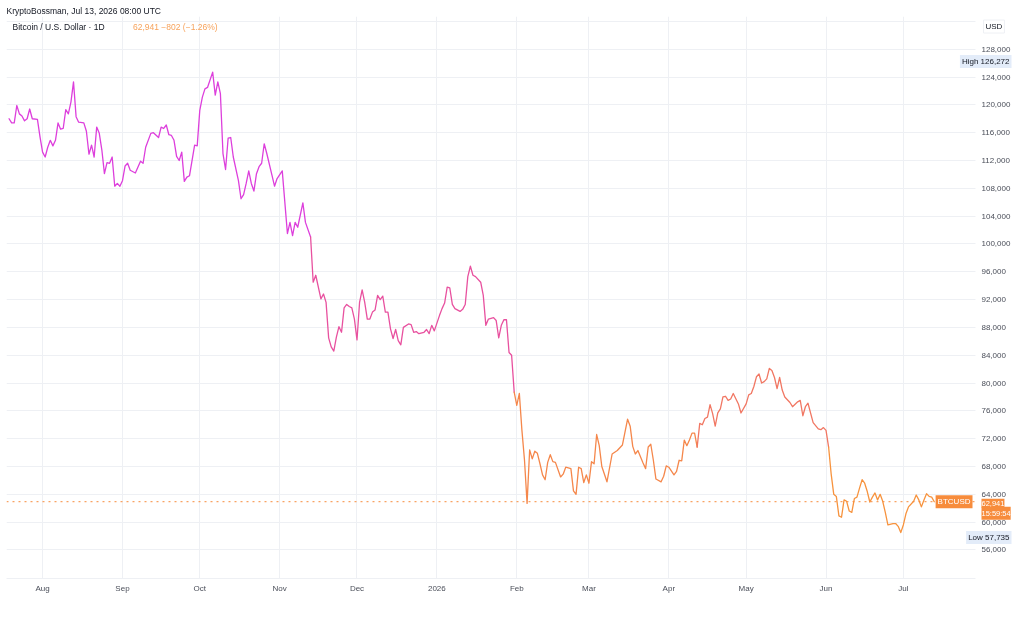  What do you see at coordinates (994, 439) in the screenshot?
I see `y-tick-label: 72,000` at bounding box center [994, 439].